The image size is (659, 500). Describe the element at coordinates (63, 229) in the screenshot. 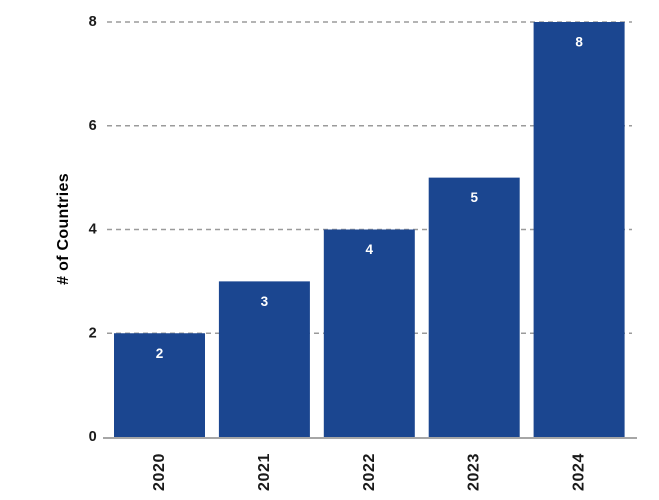

I see `y-axis-title: # of Countries` at that location.